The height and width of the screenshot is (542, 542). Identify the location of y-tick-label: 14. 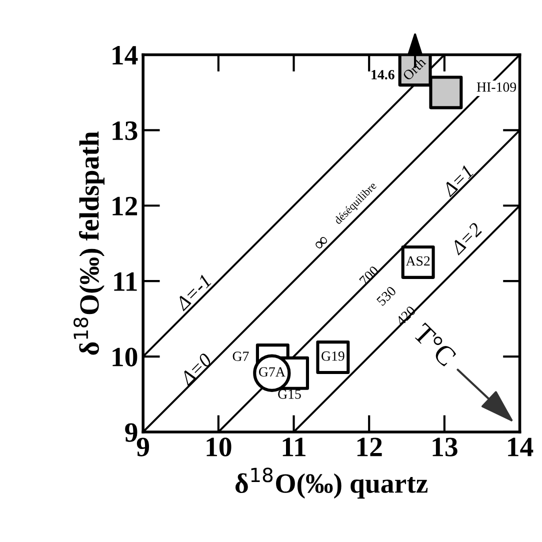
(125, 55).